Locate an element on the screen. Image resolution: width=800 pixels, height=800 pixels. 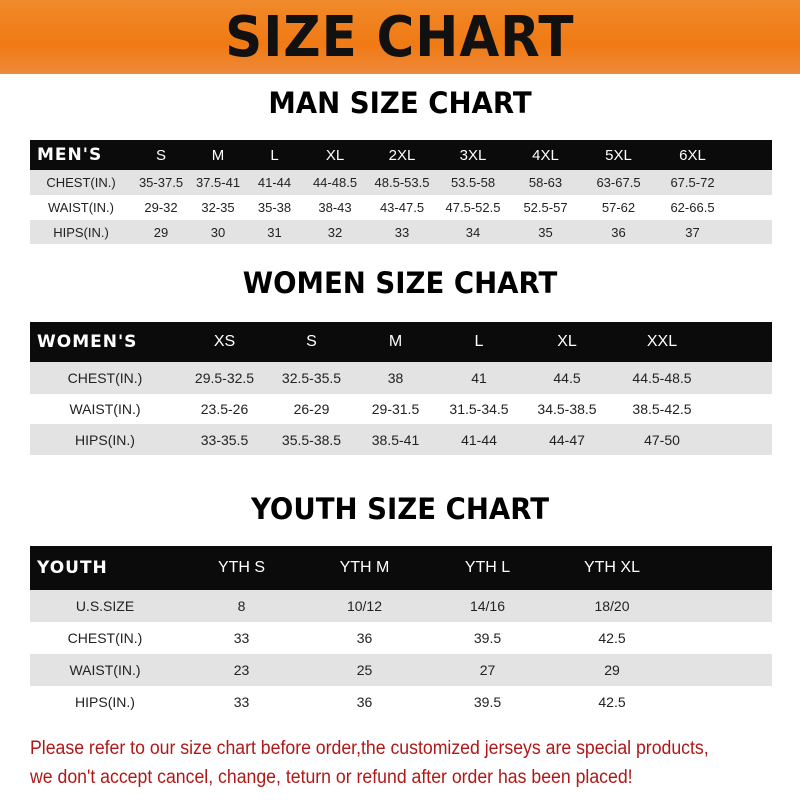
table-cell: 44.5 is located at coordinates (567, 378).